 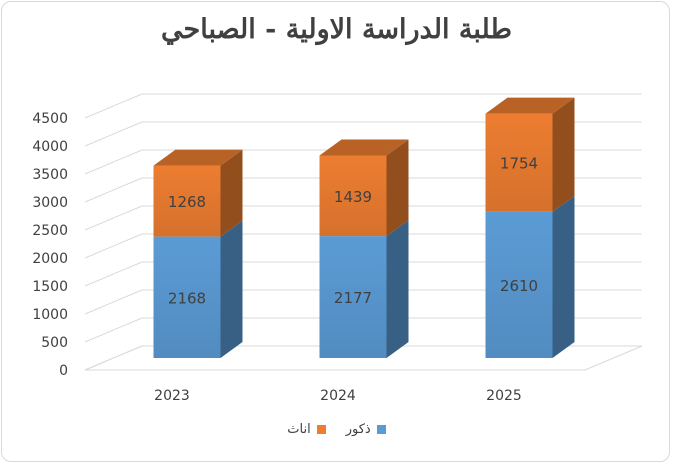 I want to click on y-tick-label-9: 4500, so click(x=50, y=119).